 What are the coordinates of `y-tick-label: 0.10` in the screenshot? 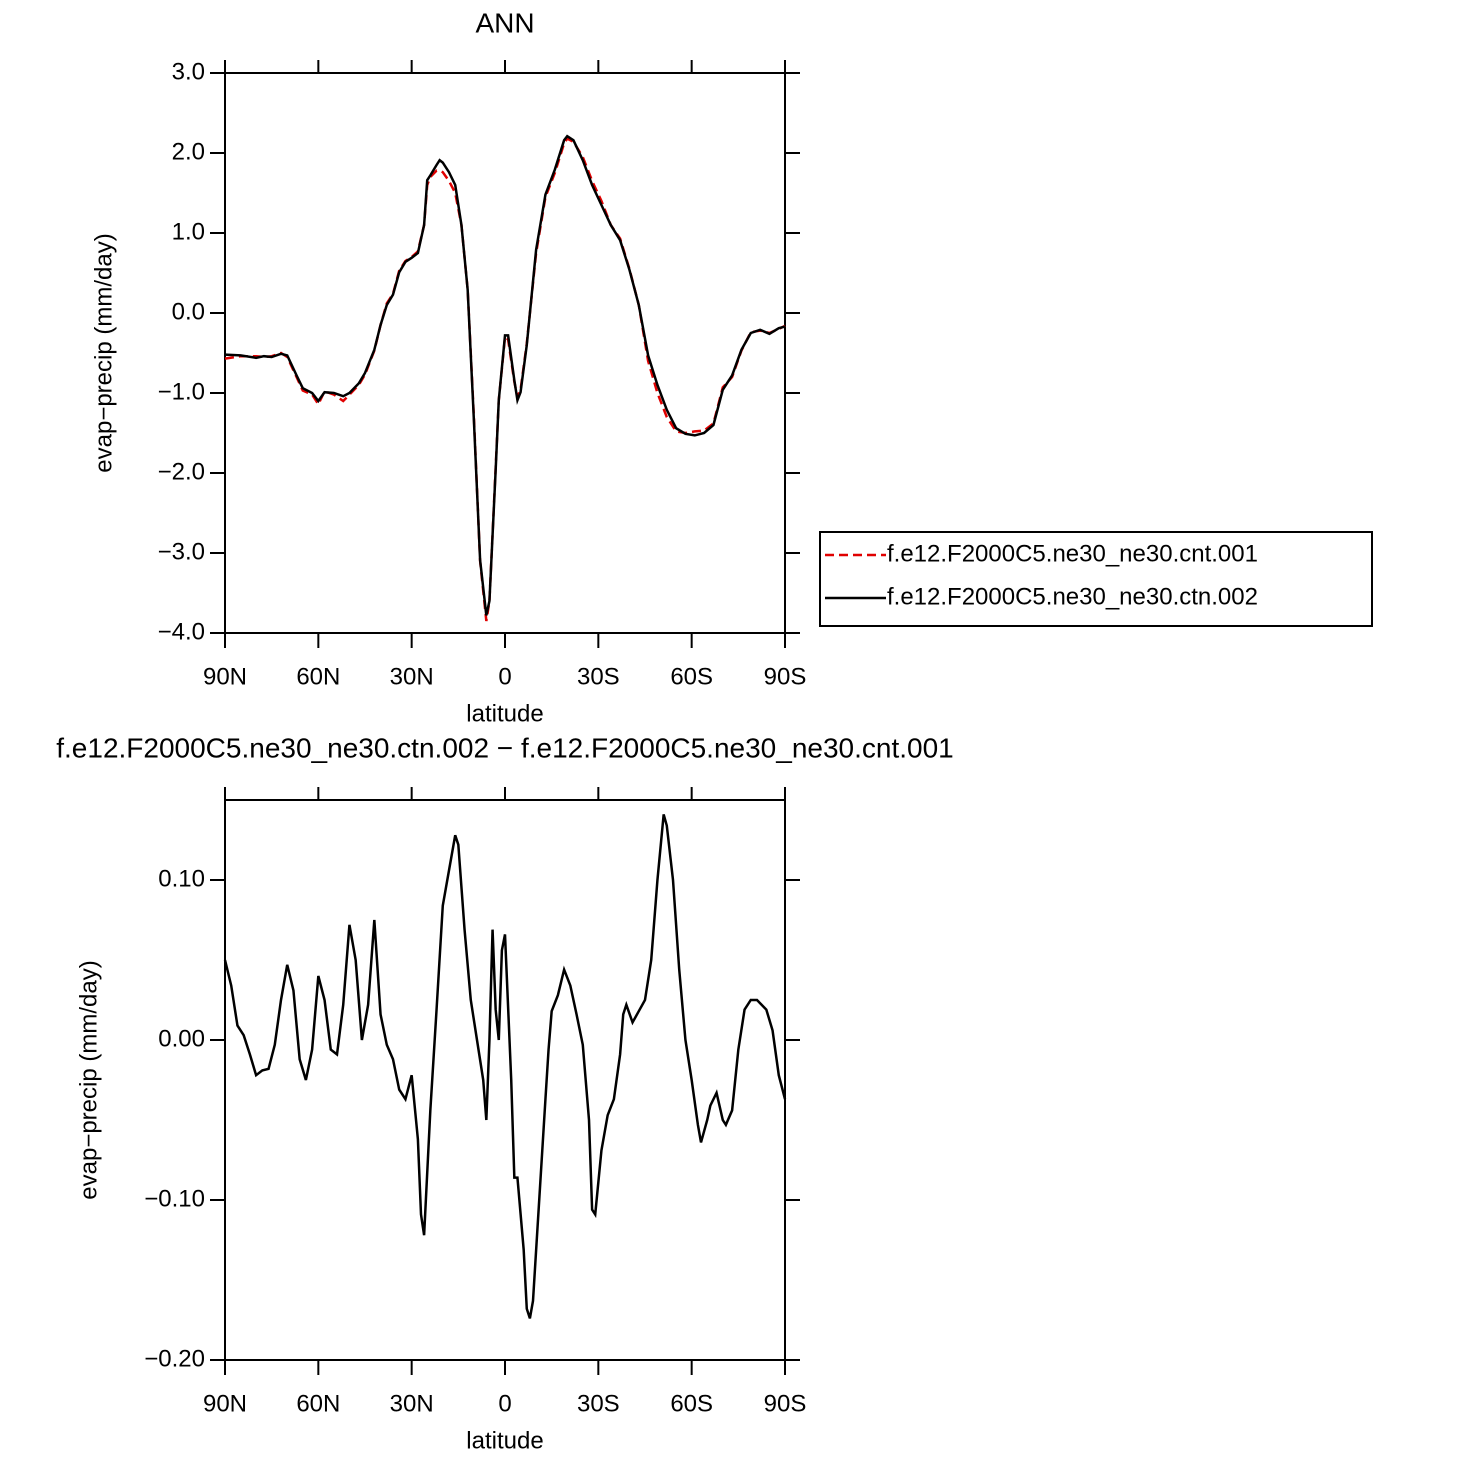 It's located at (181, 878).